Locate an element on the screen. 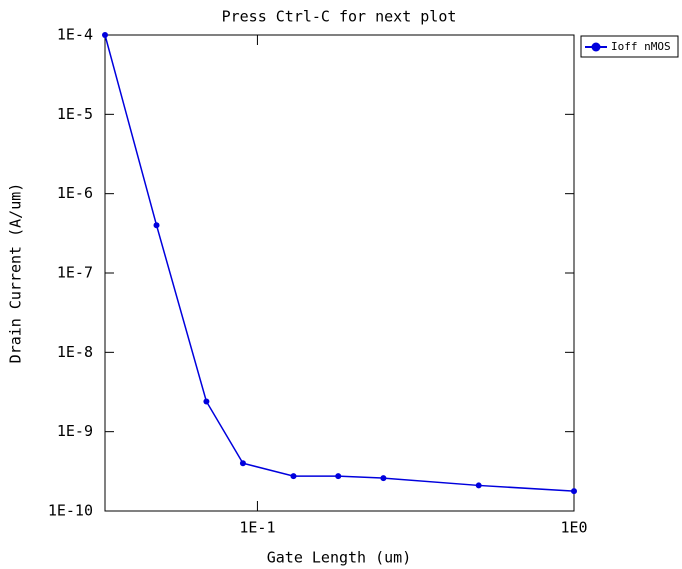  y-tick-label: 1E-4 is located at coordinates (75, 35).